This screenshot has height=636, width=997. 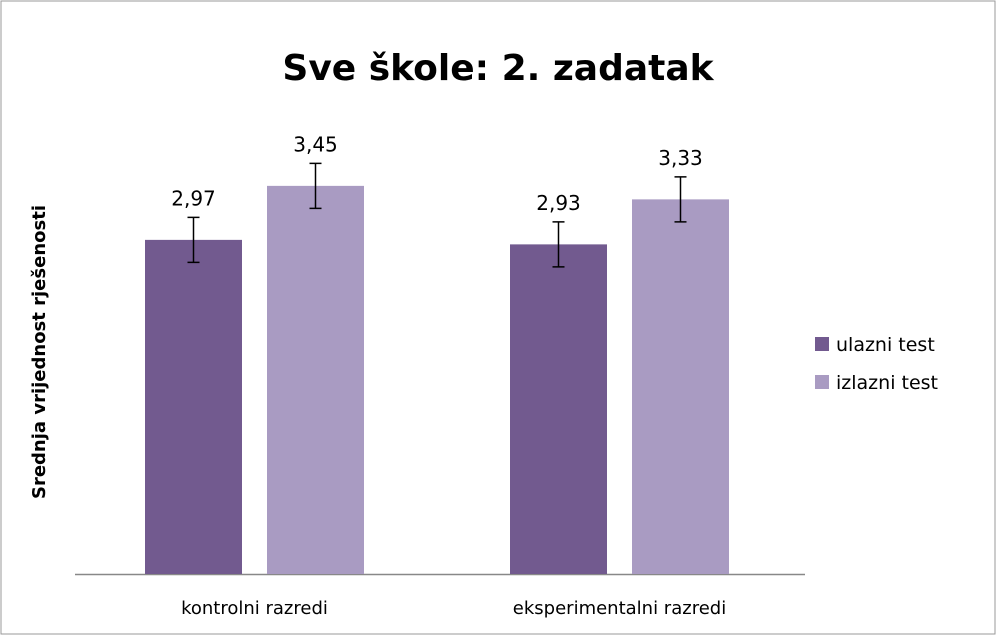 What do you see at coordinates (558, 203) in the screenshot?
I see `data-label: 2,93` at bounding box center [558, 203].